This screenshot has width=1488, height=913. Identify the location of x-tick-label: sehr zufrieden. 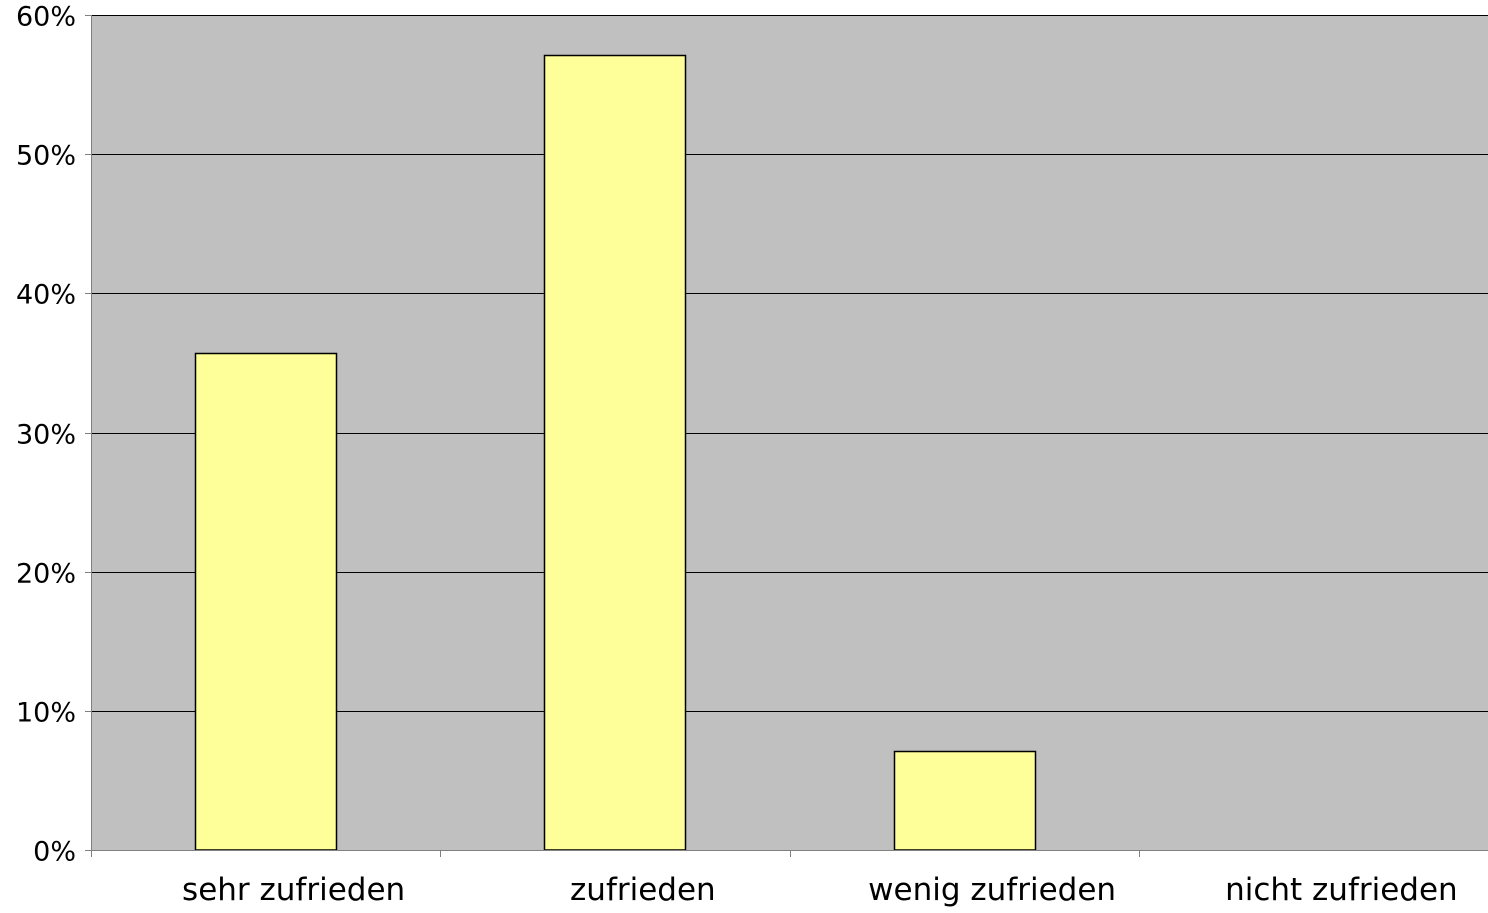
(293, 890).